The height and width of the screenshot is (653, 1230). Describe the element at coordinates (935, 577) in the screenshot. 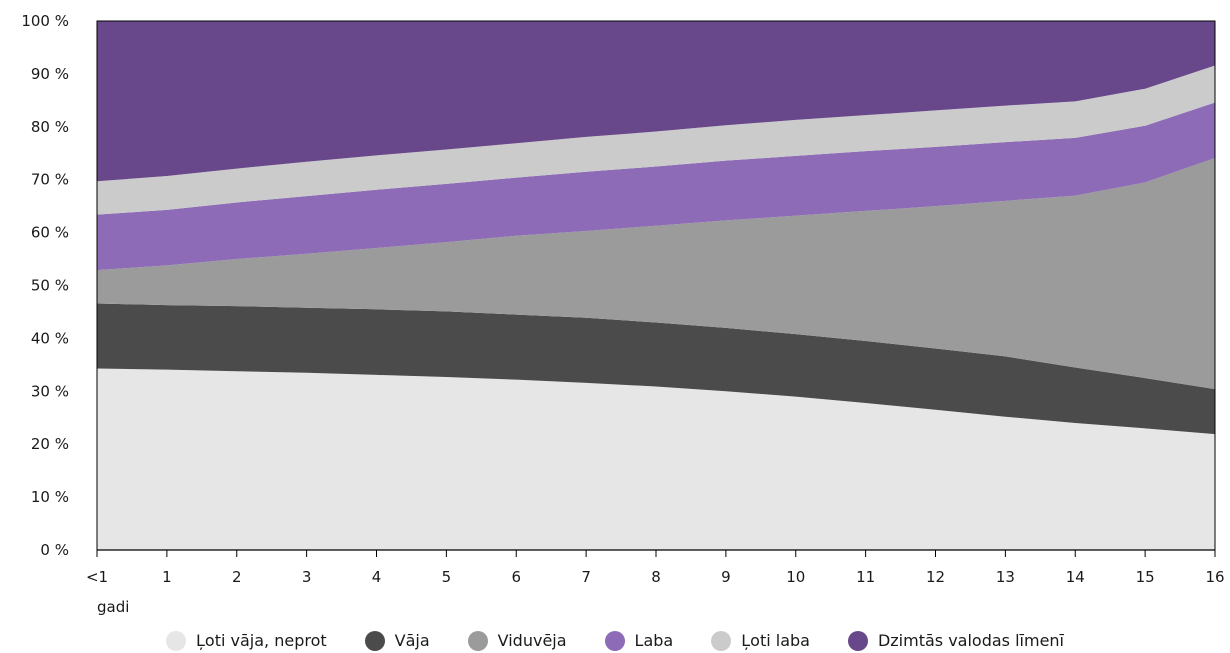

I see `x-tick-label: 12` at that location.